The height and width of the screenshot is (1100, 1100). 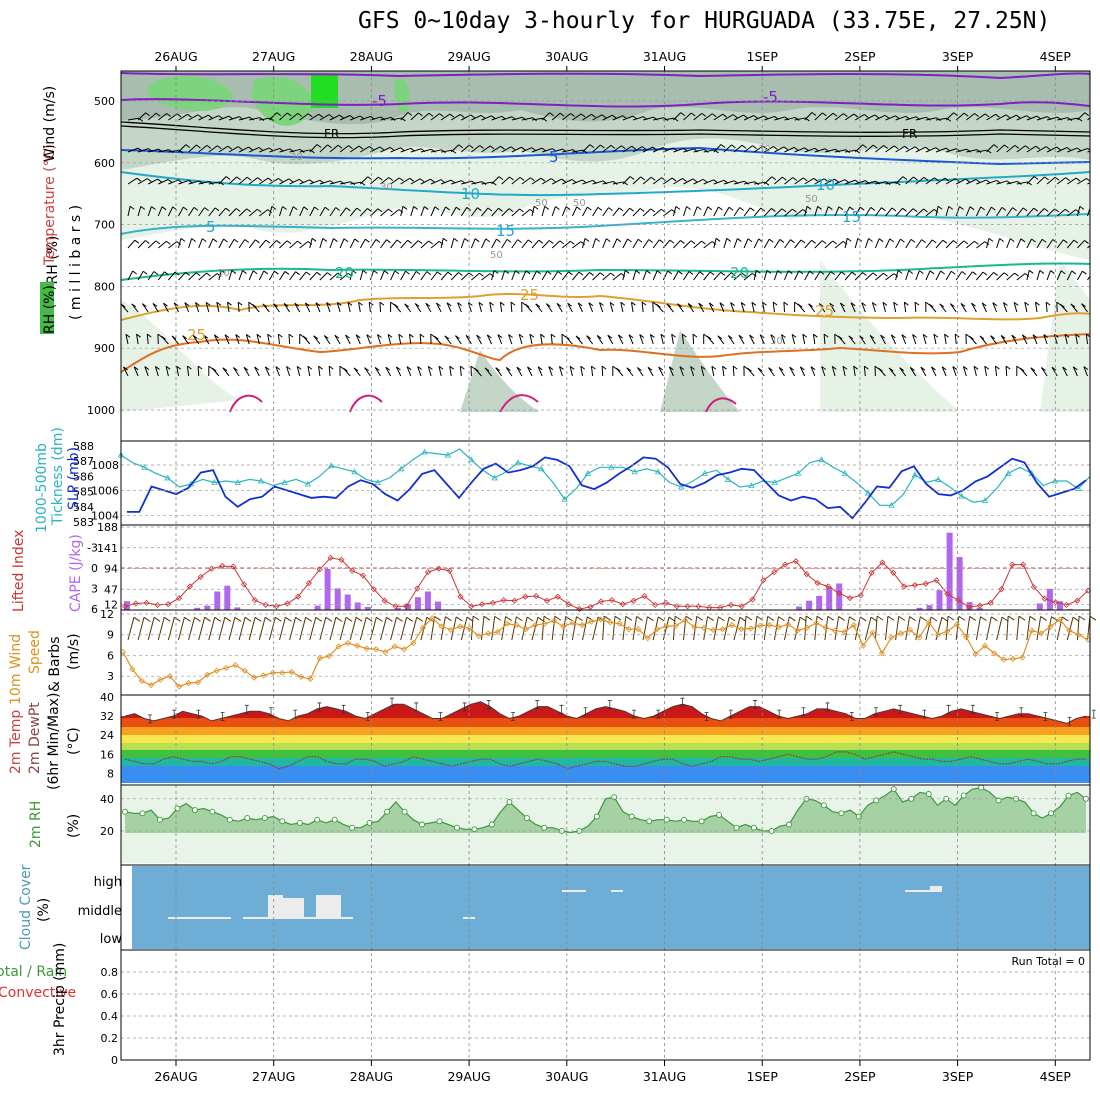 I want to click on contour-label: 10, so click(x=825, y=185).